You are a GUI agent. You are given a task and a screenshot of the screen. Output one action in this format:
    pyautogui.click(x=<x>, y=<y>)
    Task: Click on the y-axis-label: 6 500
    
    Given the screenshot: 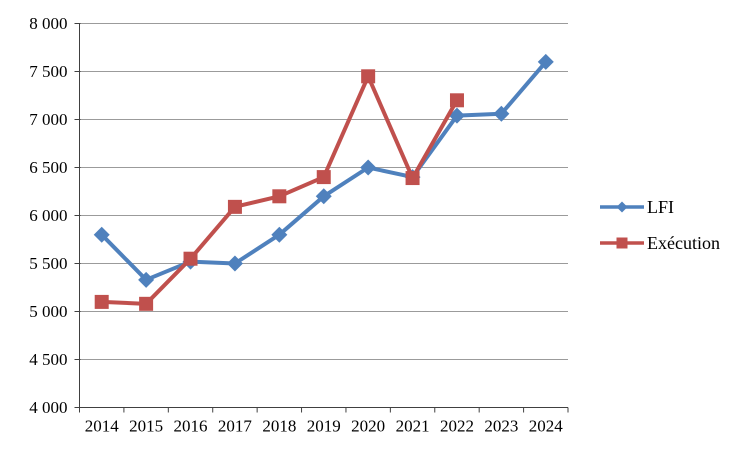 What is the action you would take?
    pyautogui.click(x=48, y=167)
    